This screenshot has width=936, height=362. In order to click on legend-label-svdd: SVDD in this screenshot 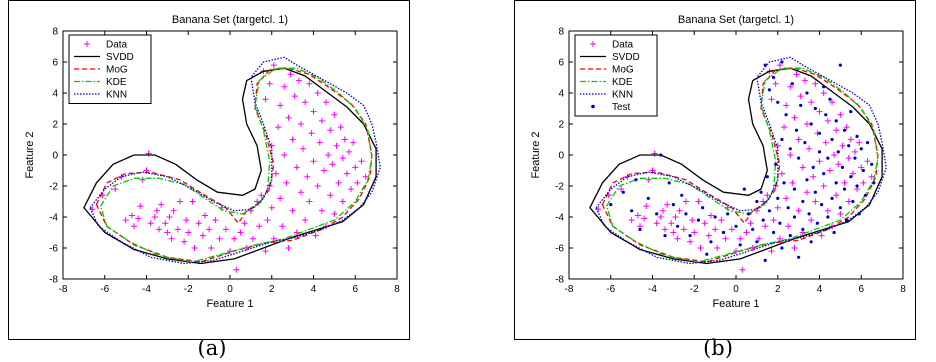, I will do `click(626, 57)`.